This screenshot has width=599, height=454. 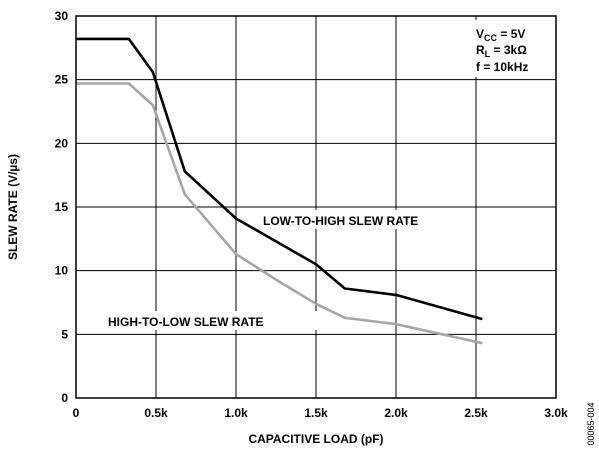 I want to click on conditions-annotation: VCC = 5V RL = 3kΩ f = 10kHz, so click(x=511, y=48).